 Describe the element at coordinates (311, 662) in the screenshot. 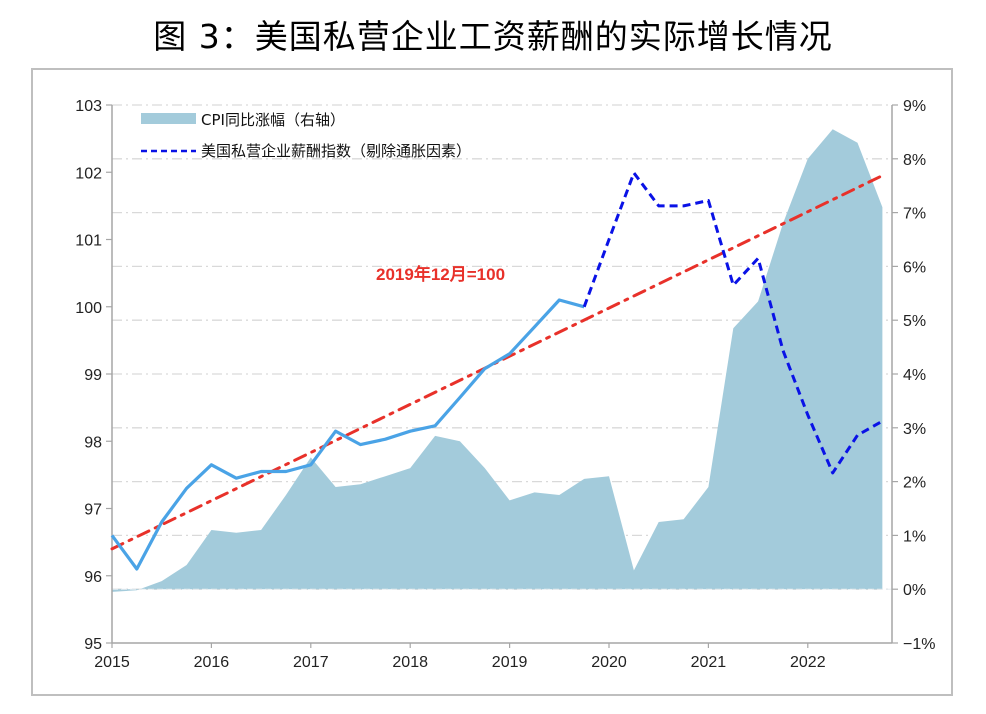

I see `x-axis-tick-label: 2017` at that location.